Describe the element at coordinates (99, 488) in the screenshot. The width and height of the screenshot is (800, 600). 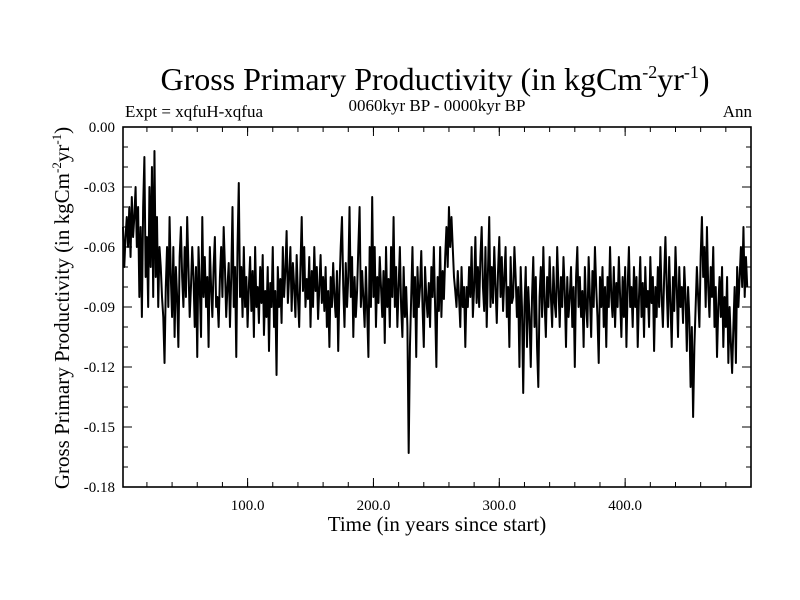
I see `y-tick-label: -0.18` at that location.